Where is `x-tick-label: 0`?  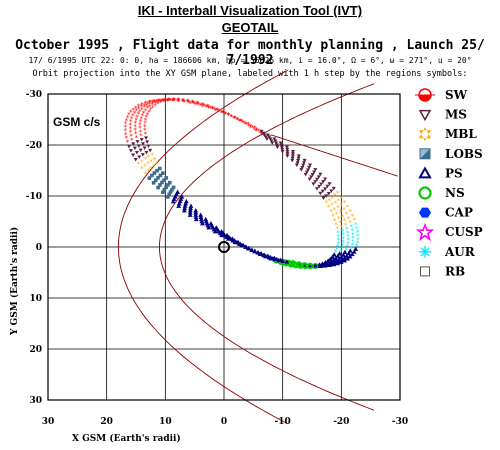
x-tick-label: 0 is located at coordinates (224, 422).